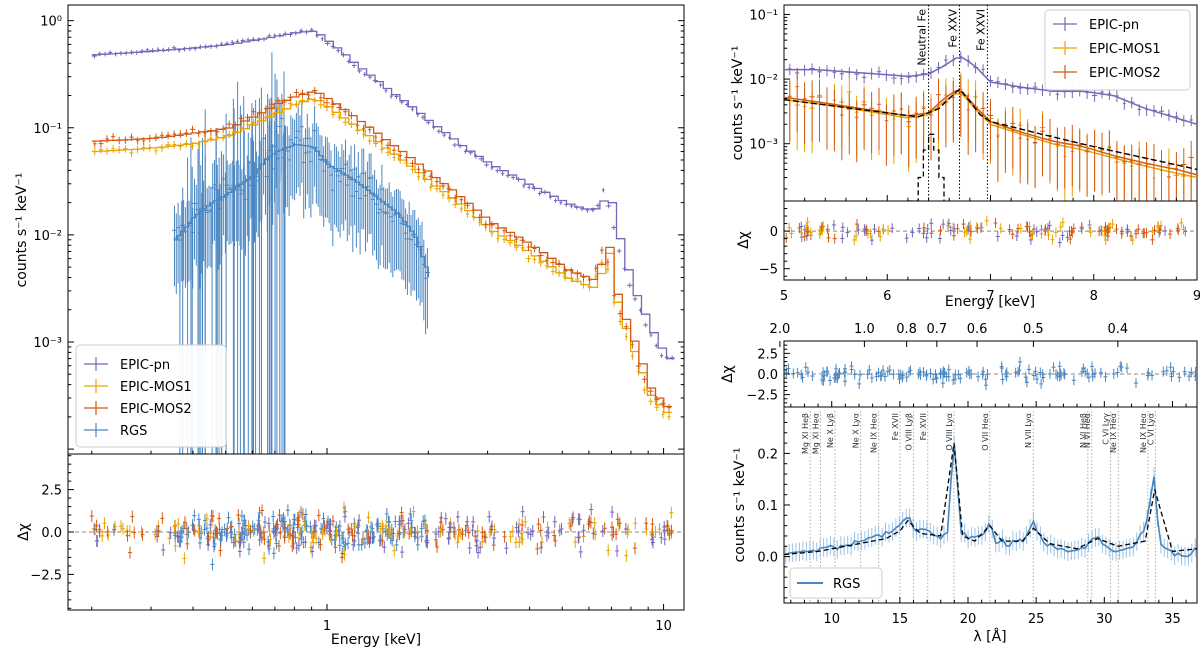 The image size is (1200, 652). What do you see at coordinates (887, 296) in the screenshot?
I see `fe-x-tick-label: 6` at bounding box center [887, 296].